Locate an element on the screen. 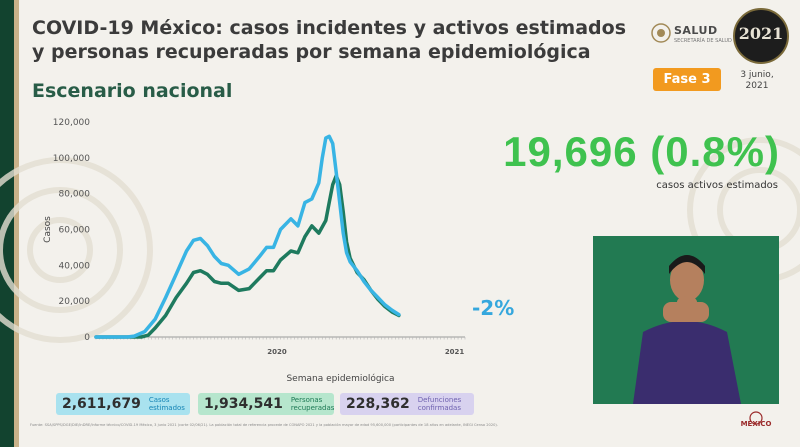 Image resolution: width=800 pixels, height=447 pixels. y-axis-label: Casos is located at coordinates (48, 229).